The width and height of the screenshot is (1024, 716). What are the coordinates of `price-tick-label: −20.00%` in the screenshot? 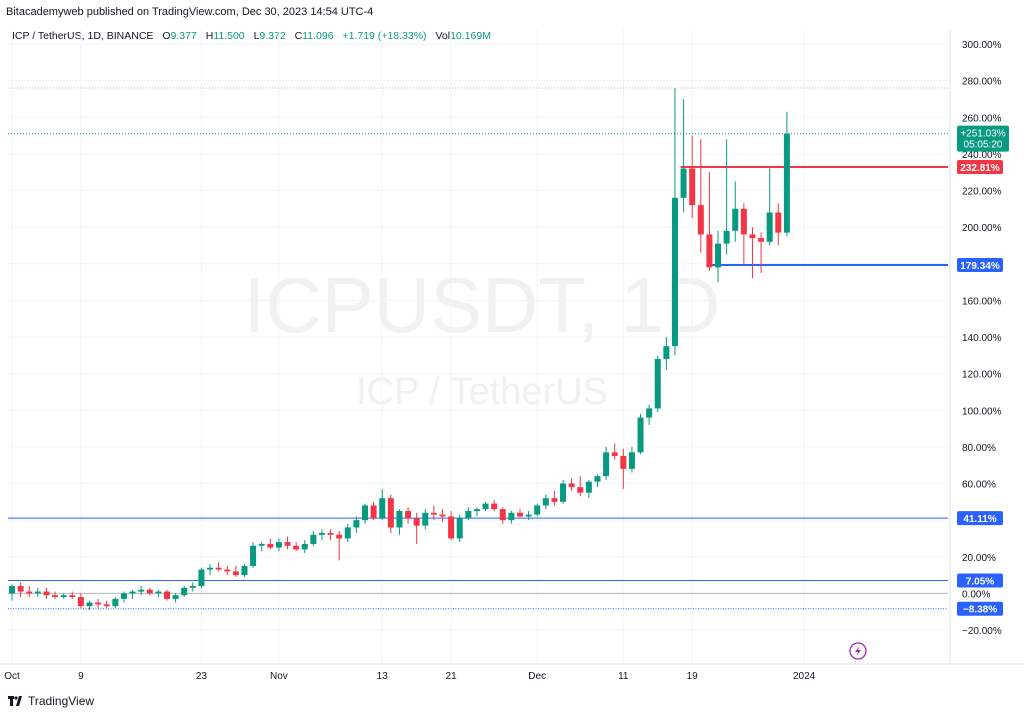 It's located at (982, 631).